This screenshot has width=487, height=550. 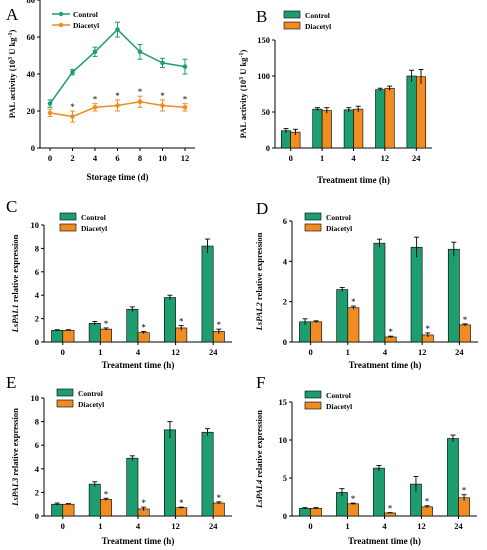 What do you see at coordinates (31, 111) in the screenshot?
I see `y-tick-label: 20` at bounding box center [31, 111].